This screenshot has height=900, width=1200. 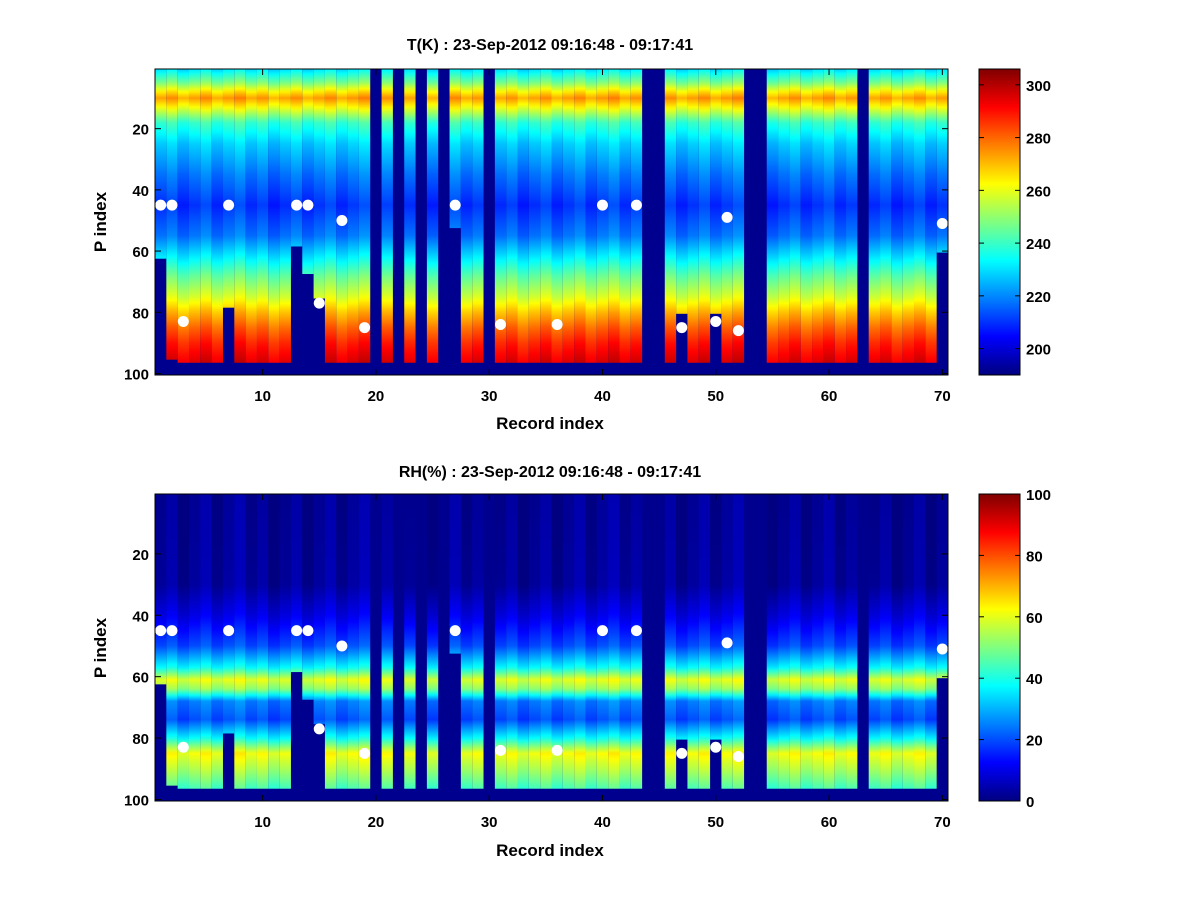 I want to click on x-tick-label: 30, so click(x=489, y=822).